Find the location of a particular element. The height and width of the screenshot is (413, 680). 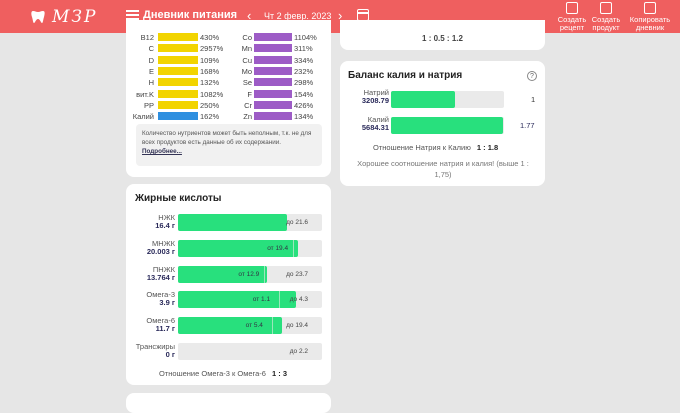

fatty-acid-label: Трансжиры 0 г is located at coordinates (154, 351).